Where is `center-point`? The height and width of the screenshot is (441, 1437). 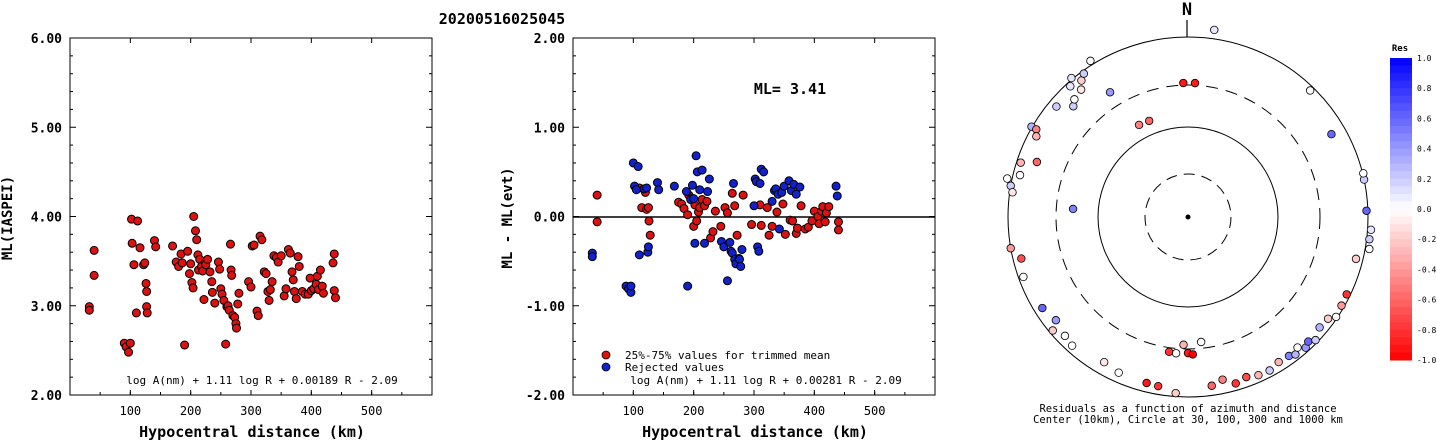
center-point is located at coordinates (1188, 217).